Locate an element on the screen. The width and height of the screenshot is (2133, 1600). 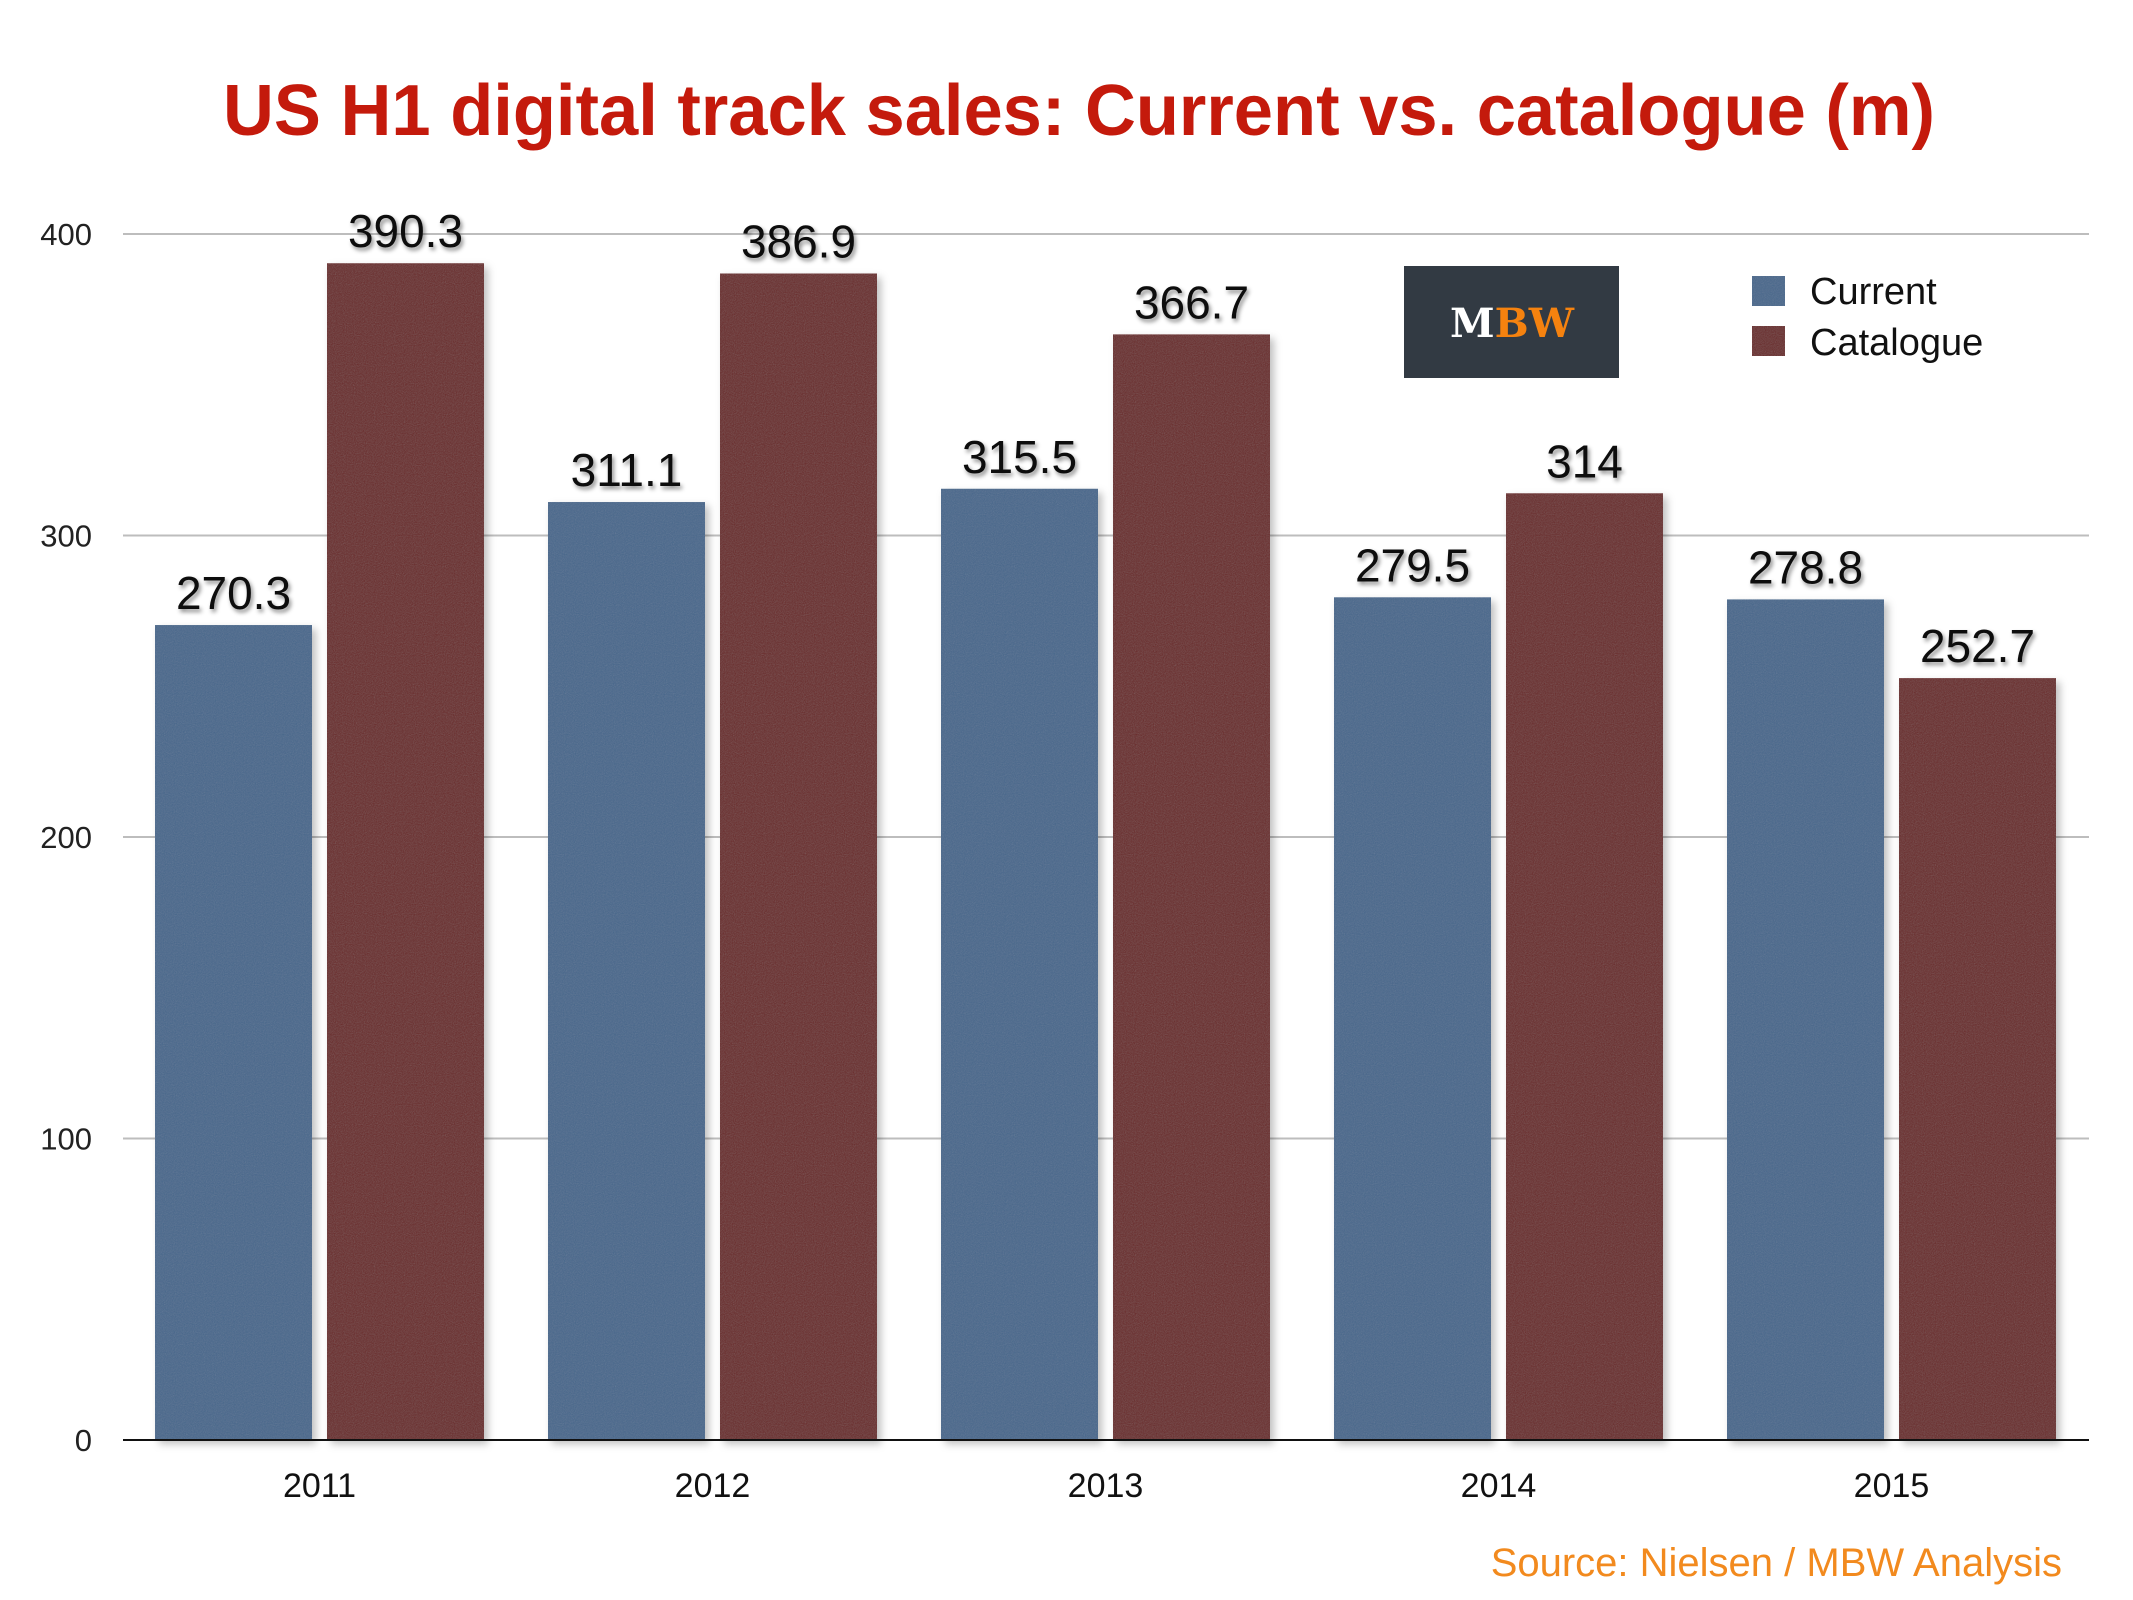
x-axis-labels: 2011 2012 2013 2014 2015 is located at coordinates (1106, 1486).